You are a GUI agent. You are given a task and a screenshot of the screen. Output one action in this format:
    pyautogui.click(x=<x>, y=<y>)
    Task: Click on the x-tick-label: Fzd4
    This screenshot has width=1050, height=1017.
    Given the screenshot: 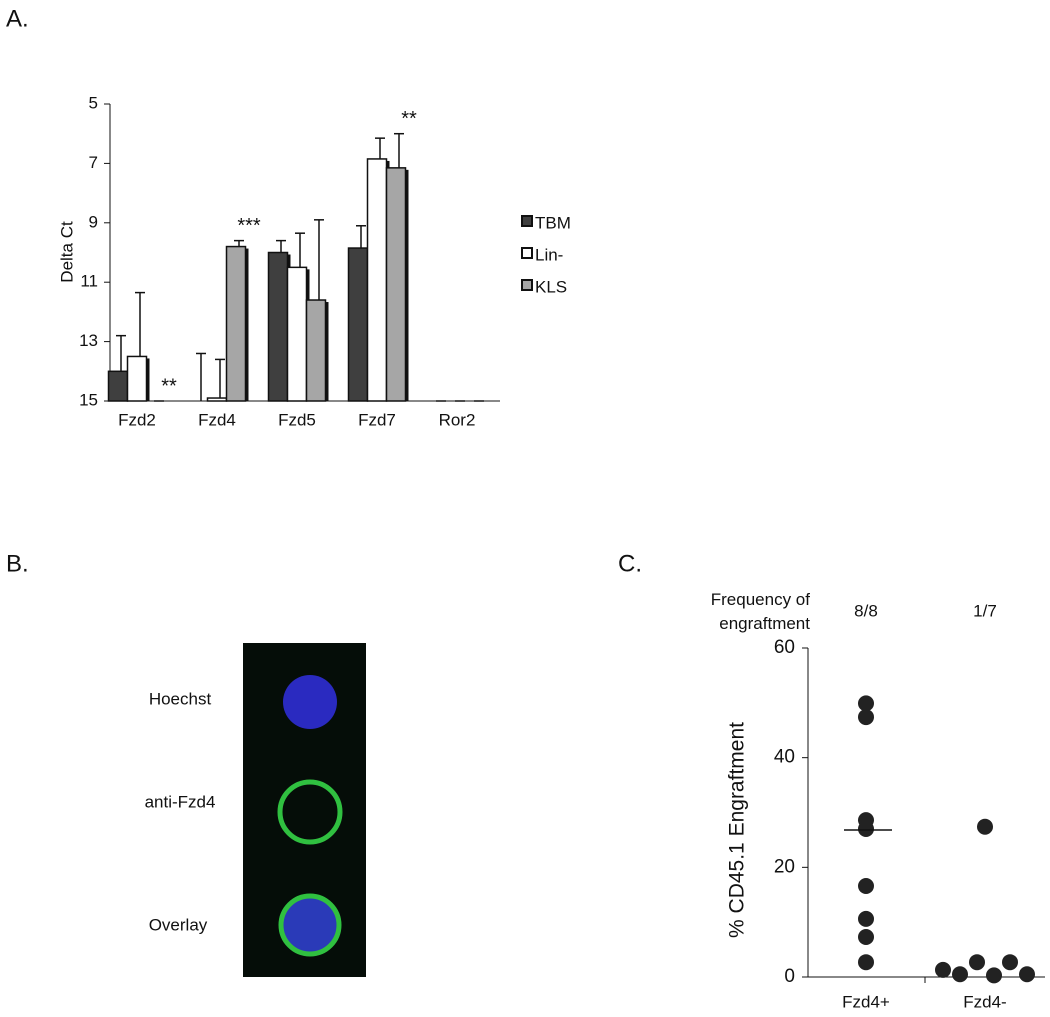 What is the action you would take?
    pyautogui.click(x=217, y=419)
    